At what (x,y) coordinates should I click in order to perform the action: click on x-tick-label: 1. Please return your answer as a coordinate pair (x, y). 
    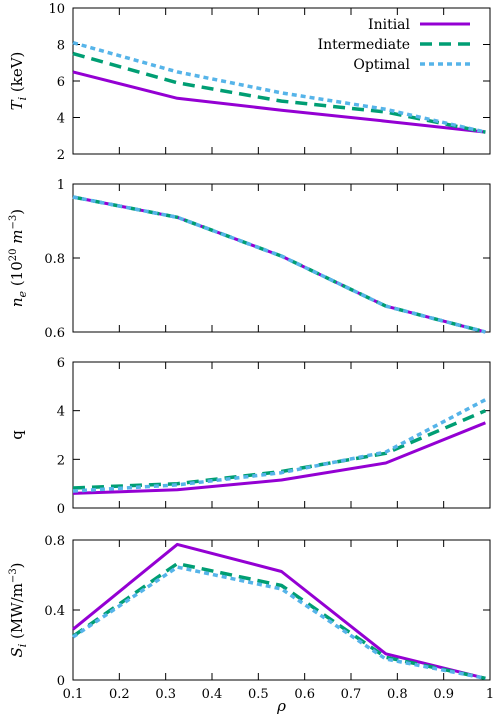
    Looking at the image, I should click on (490, 694).